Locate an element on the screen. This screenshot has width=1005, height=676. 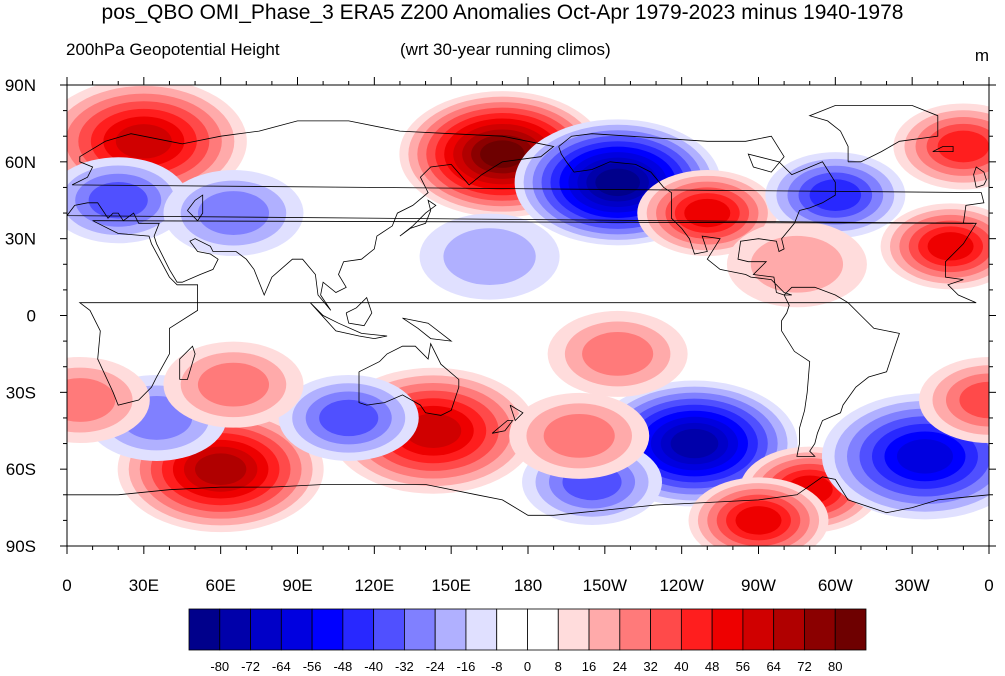
lat-tick-label: 0 is located at coordinates (31, 316).